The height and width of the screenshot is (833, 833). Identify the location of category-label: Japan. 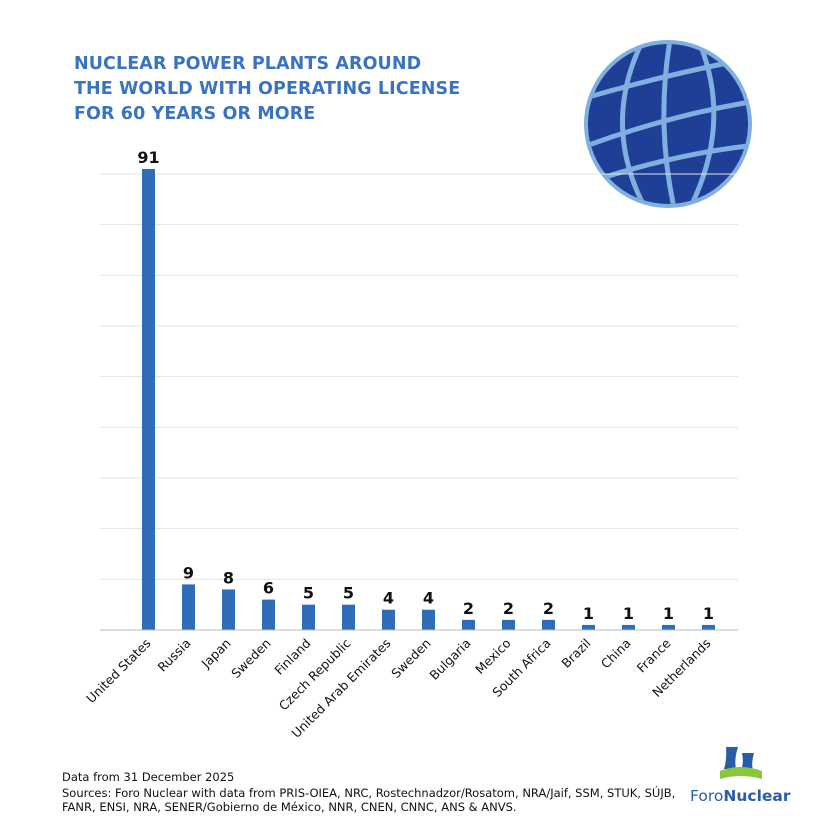
(216, 654).